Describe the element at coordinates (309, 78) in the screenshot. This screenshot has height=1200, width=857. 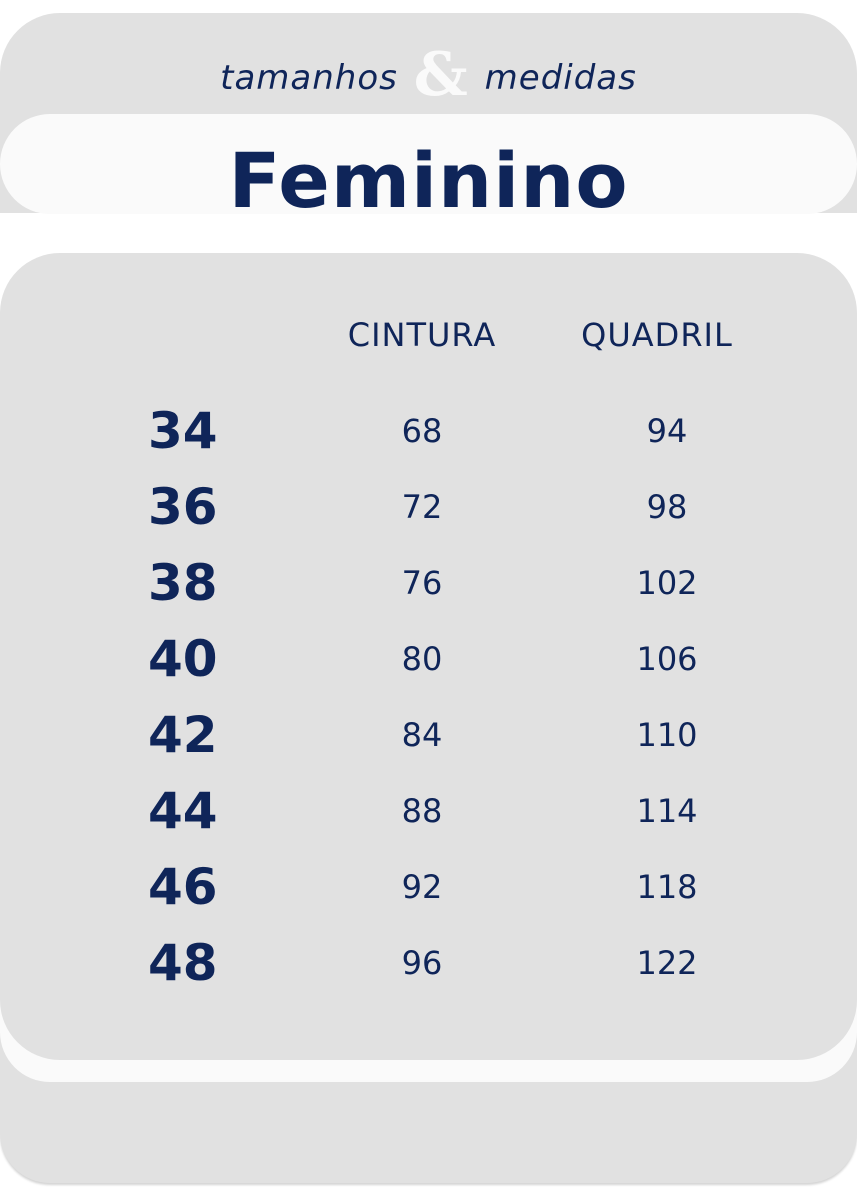
I see `subtitle-left: tamanhos` at that location.